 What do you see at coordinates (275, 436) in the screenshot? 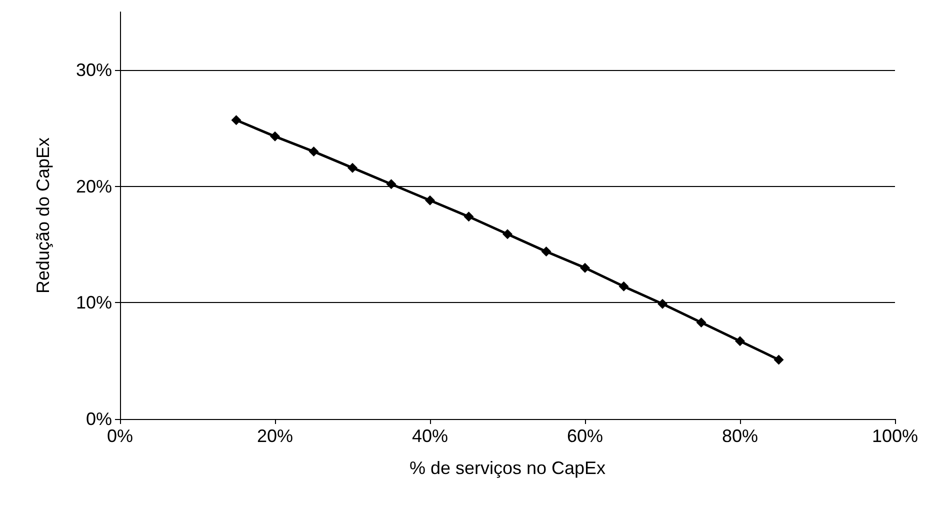
I see `x-tick-label: 20%` at bounding box center [275, 436].